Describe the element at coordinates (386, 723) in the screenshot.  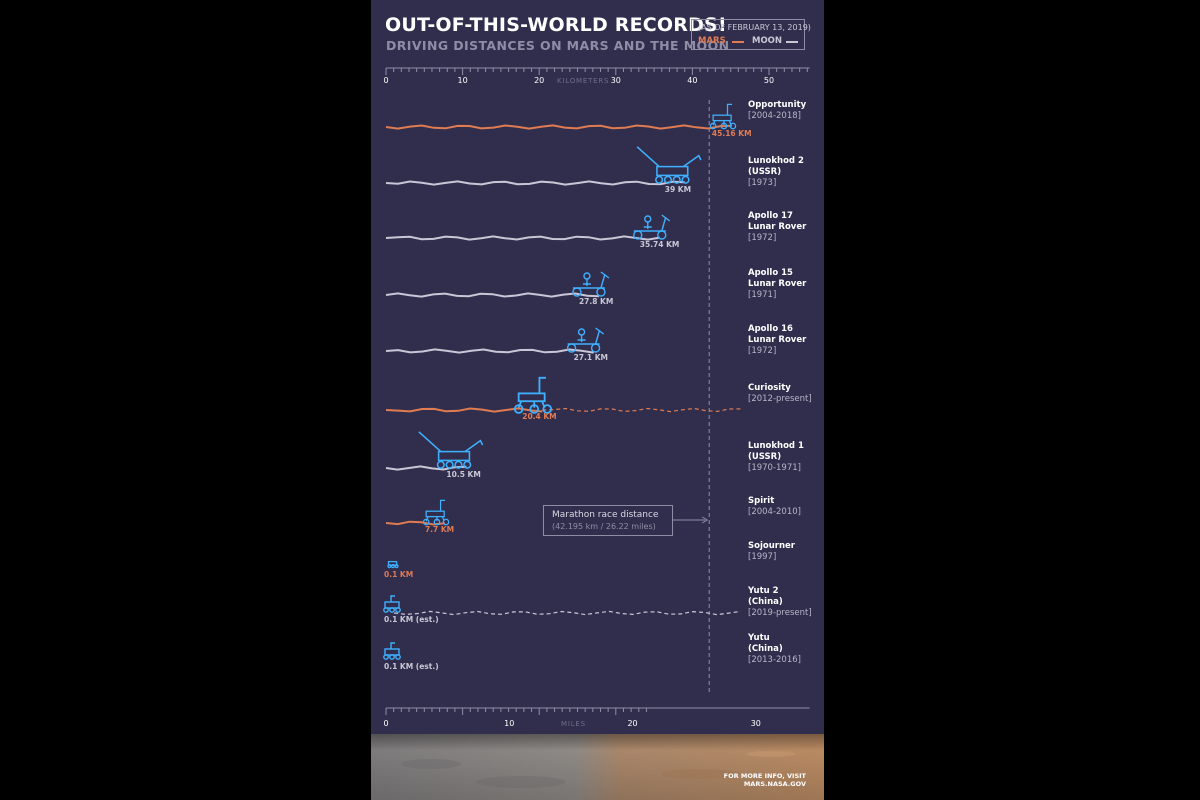
I see `miles-tick-label: 0` at that location.